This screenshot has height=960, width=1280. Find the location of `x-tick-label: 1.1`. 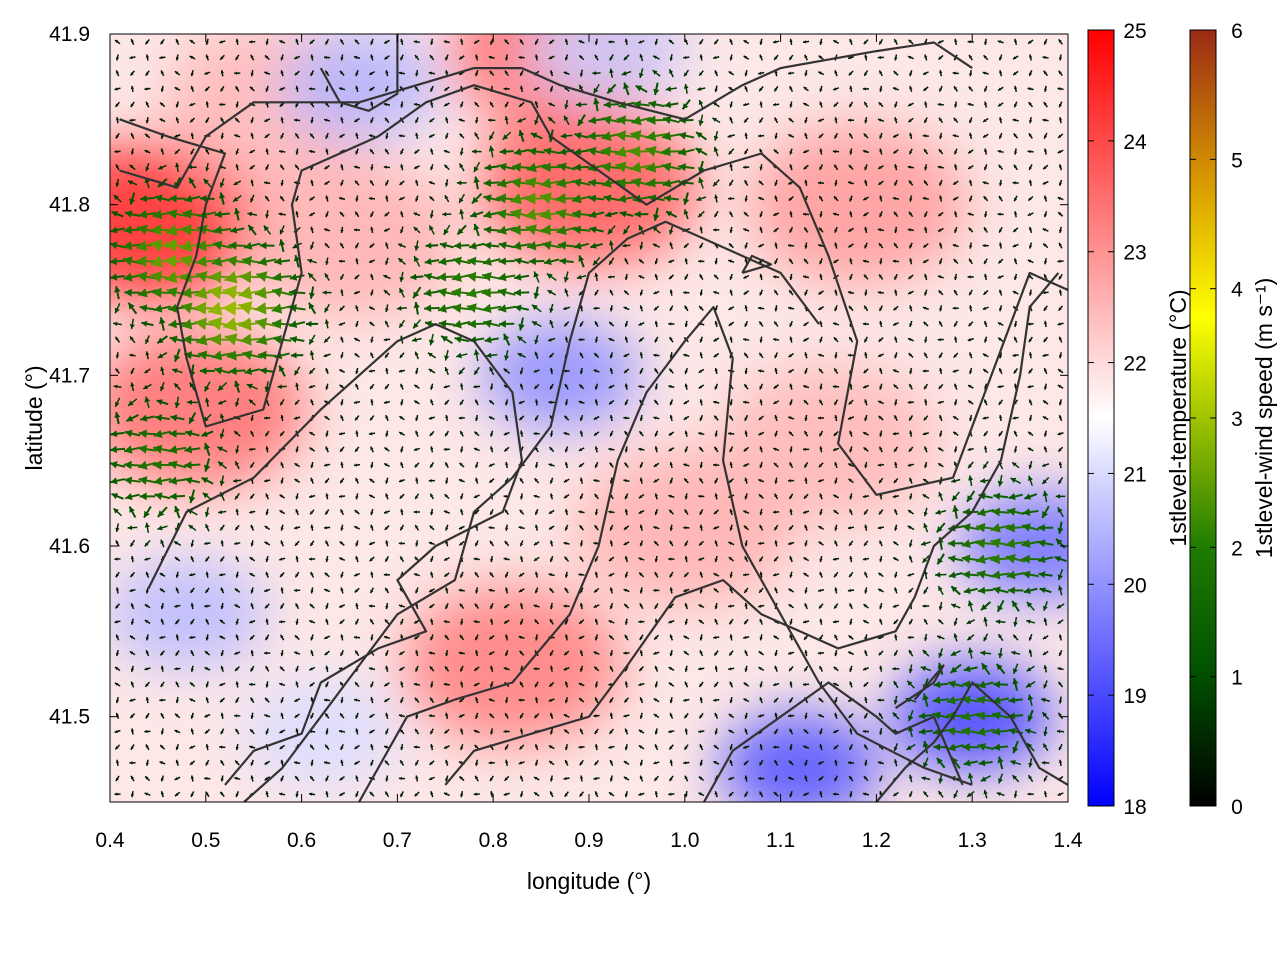

x-tick-label: 1.1 is located at coordinates (780, 840).